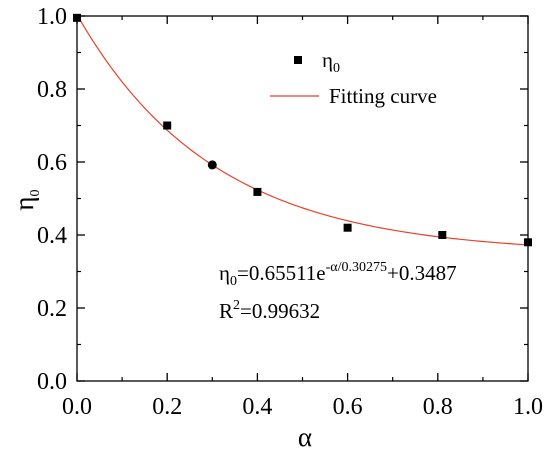 The height and width of the screenshot is (451, 550). I want to click on r-squared: R2=0.99632, so click(269, 310).